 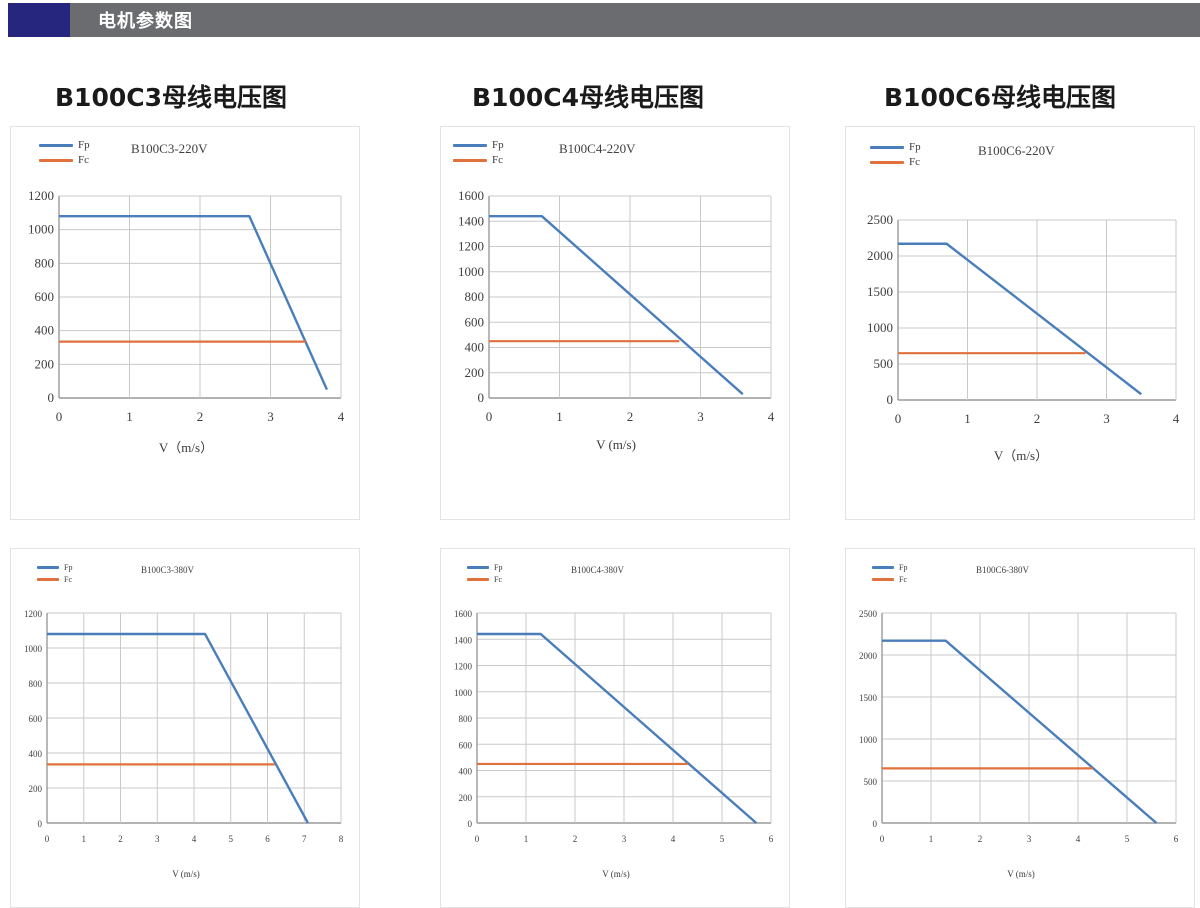 I want to click on section-title-b100c4: B100C4母线电压图, so click(x=588, y=97).